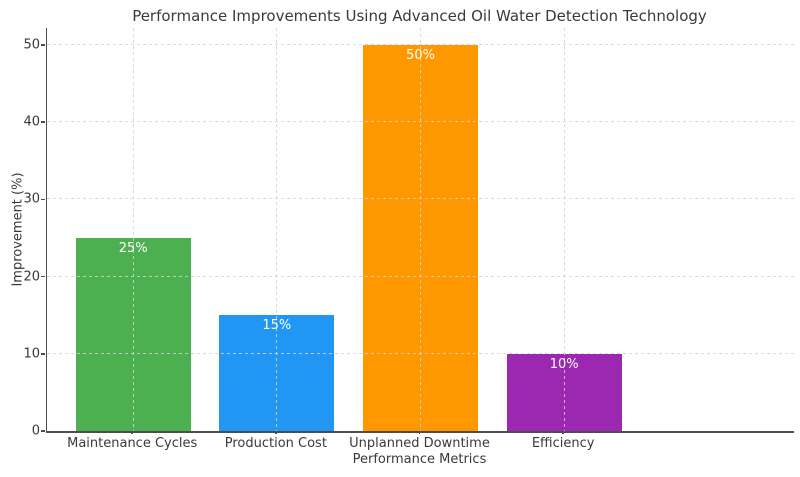 Image resolution: width=800 pixels, height=477 pixels. I want to click on x-tick-label: Unplanned Downtime, so click(419, 443).